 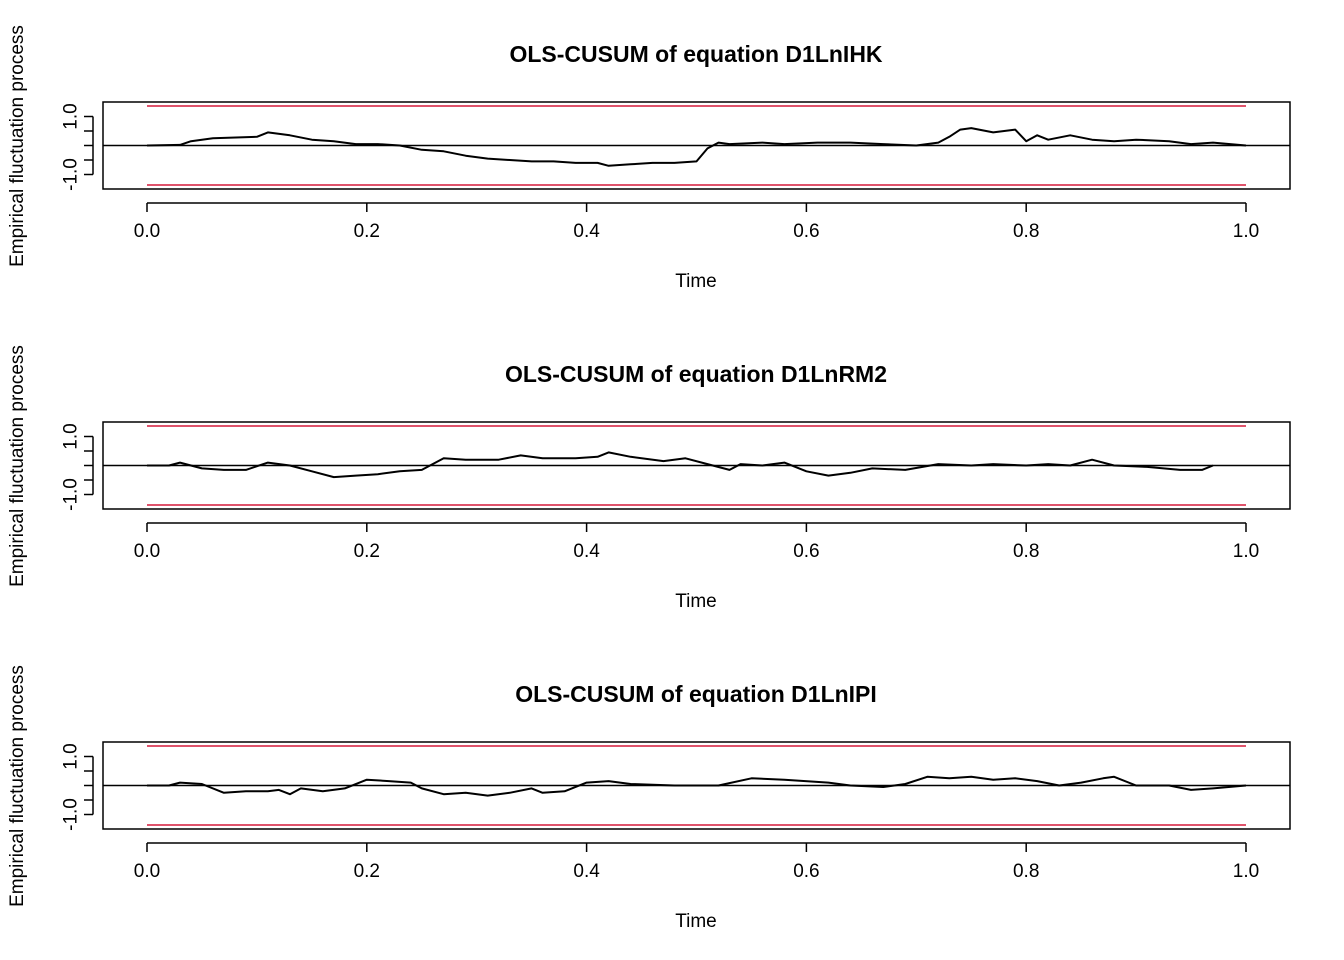 What do you see at coordinates (695, 54) in the screenshot?
I see `panel-title: OLS-CUSUM of equation D1LnIHK` at bounding box center [695, 54].